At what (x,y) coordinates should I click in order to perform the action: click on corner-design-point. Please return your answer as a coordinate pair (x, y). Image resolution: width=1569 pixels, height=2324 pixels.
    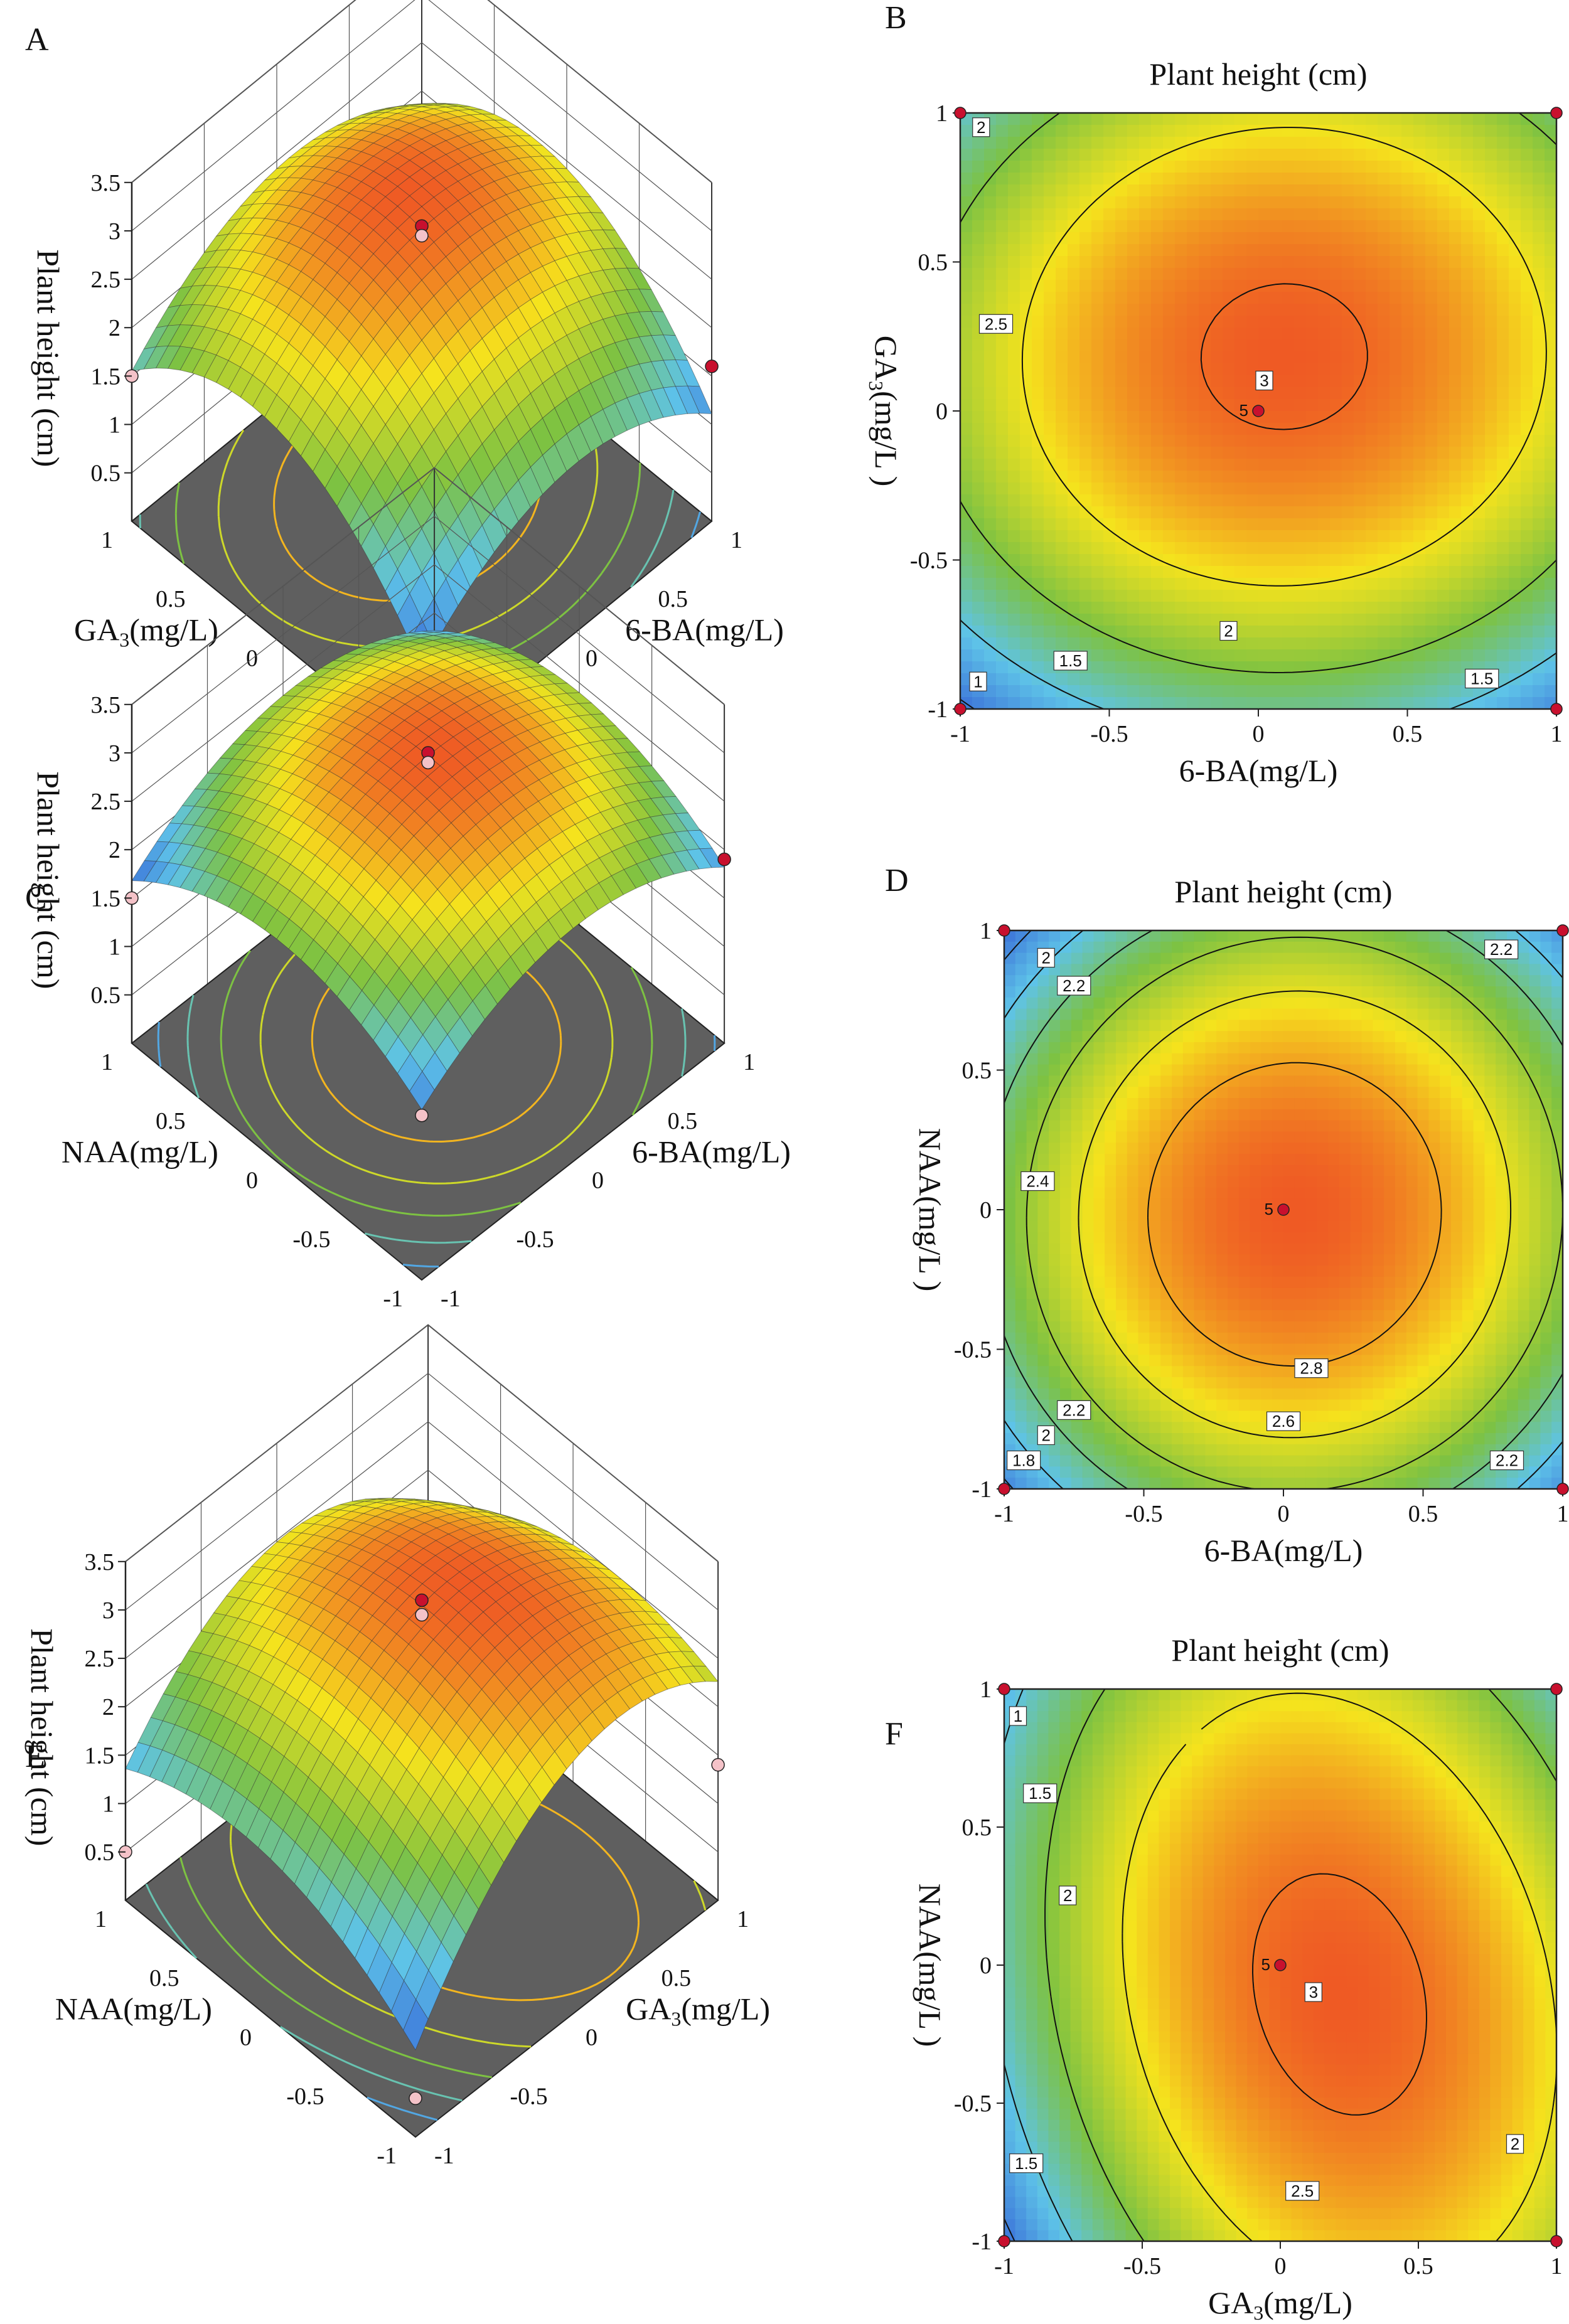
    Looking at the image, I should click on (1557, 113).